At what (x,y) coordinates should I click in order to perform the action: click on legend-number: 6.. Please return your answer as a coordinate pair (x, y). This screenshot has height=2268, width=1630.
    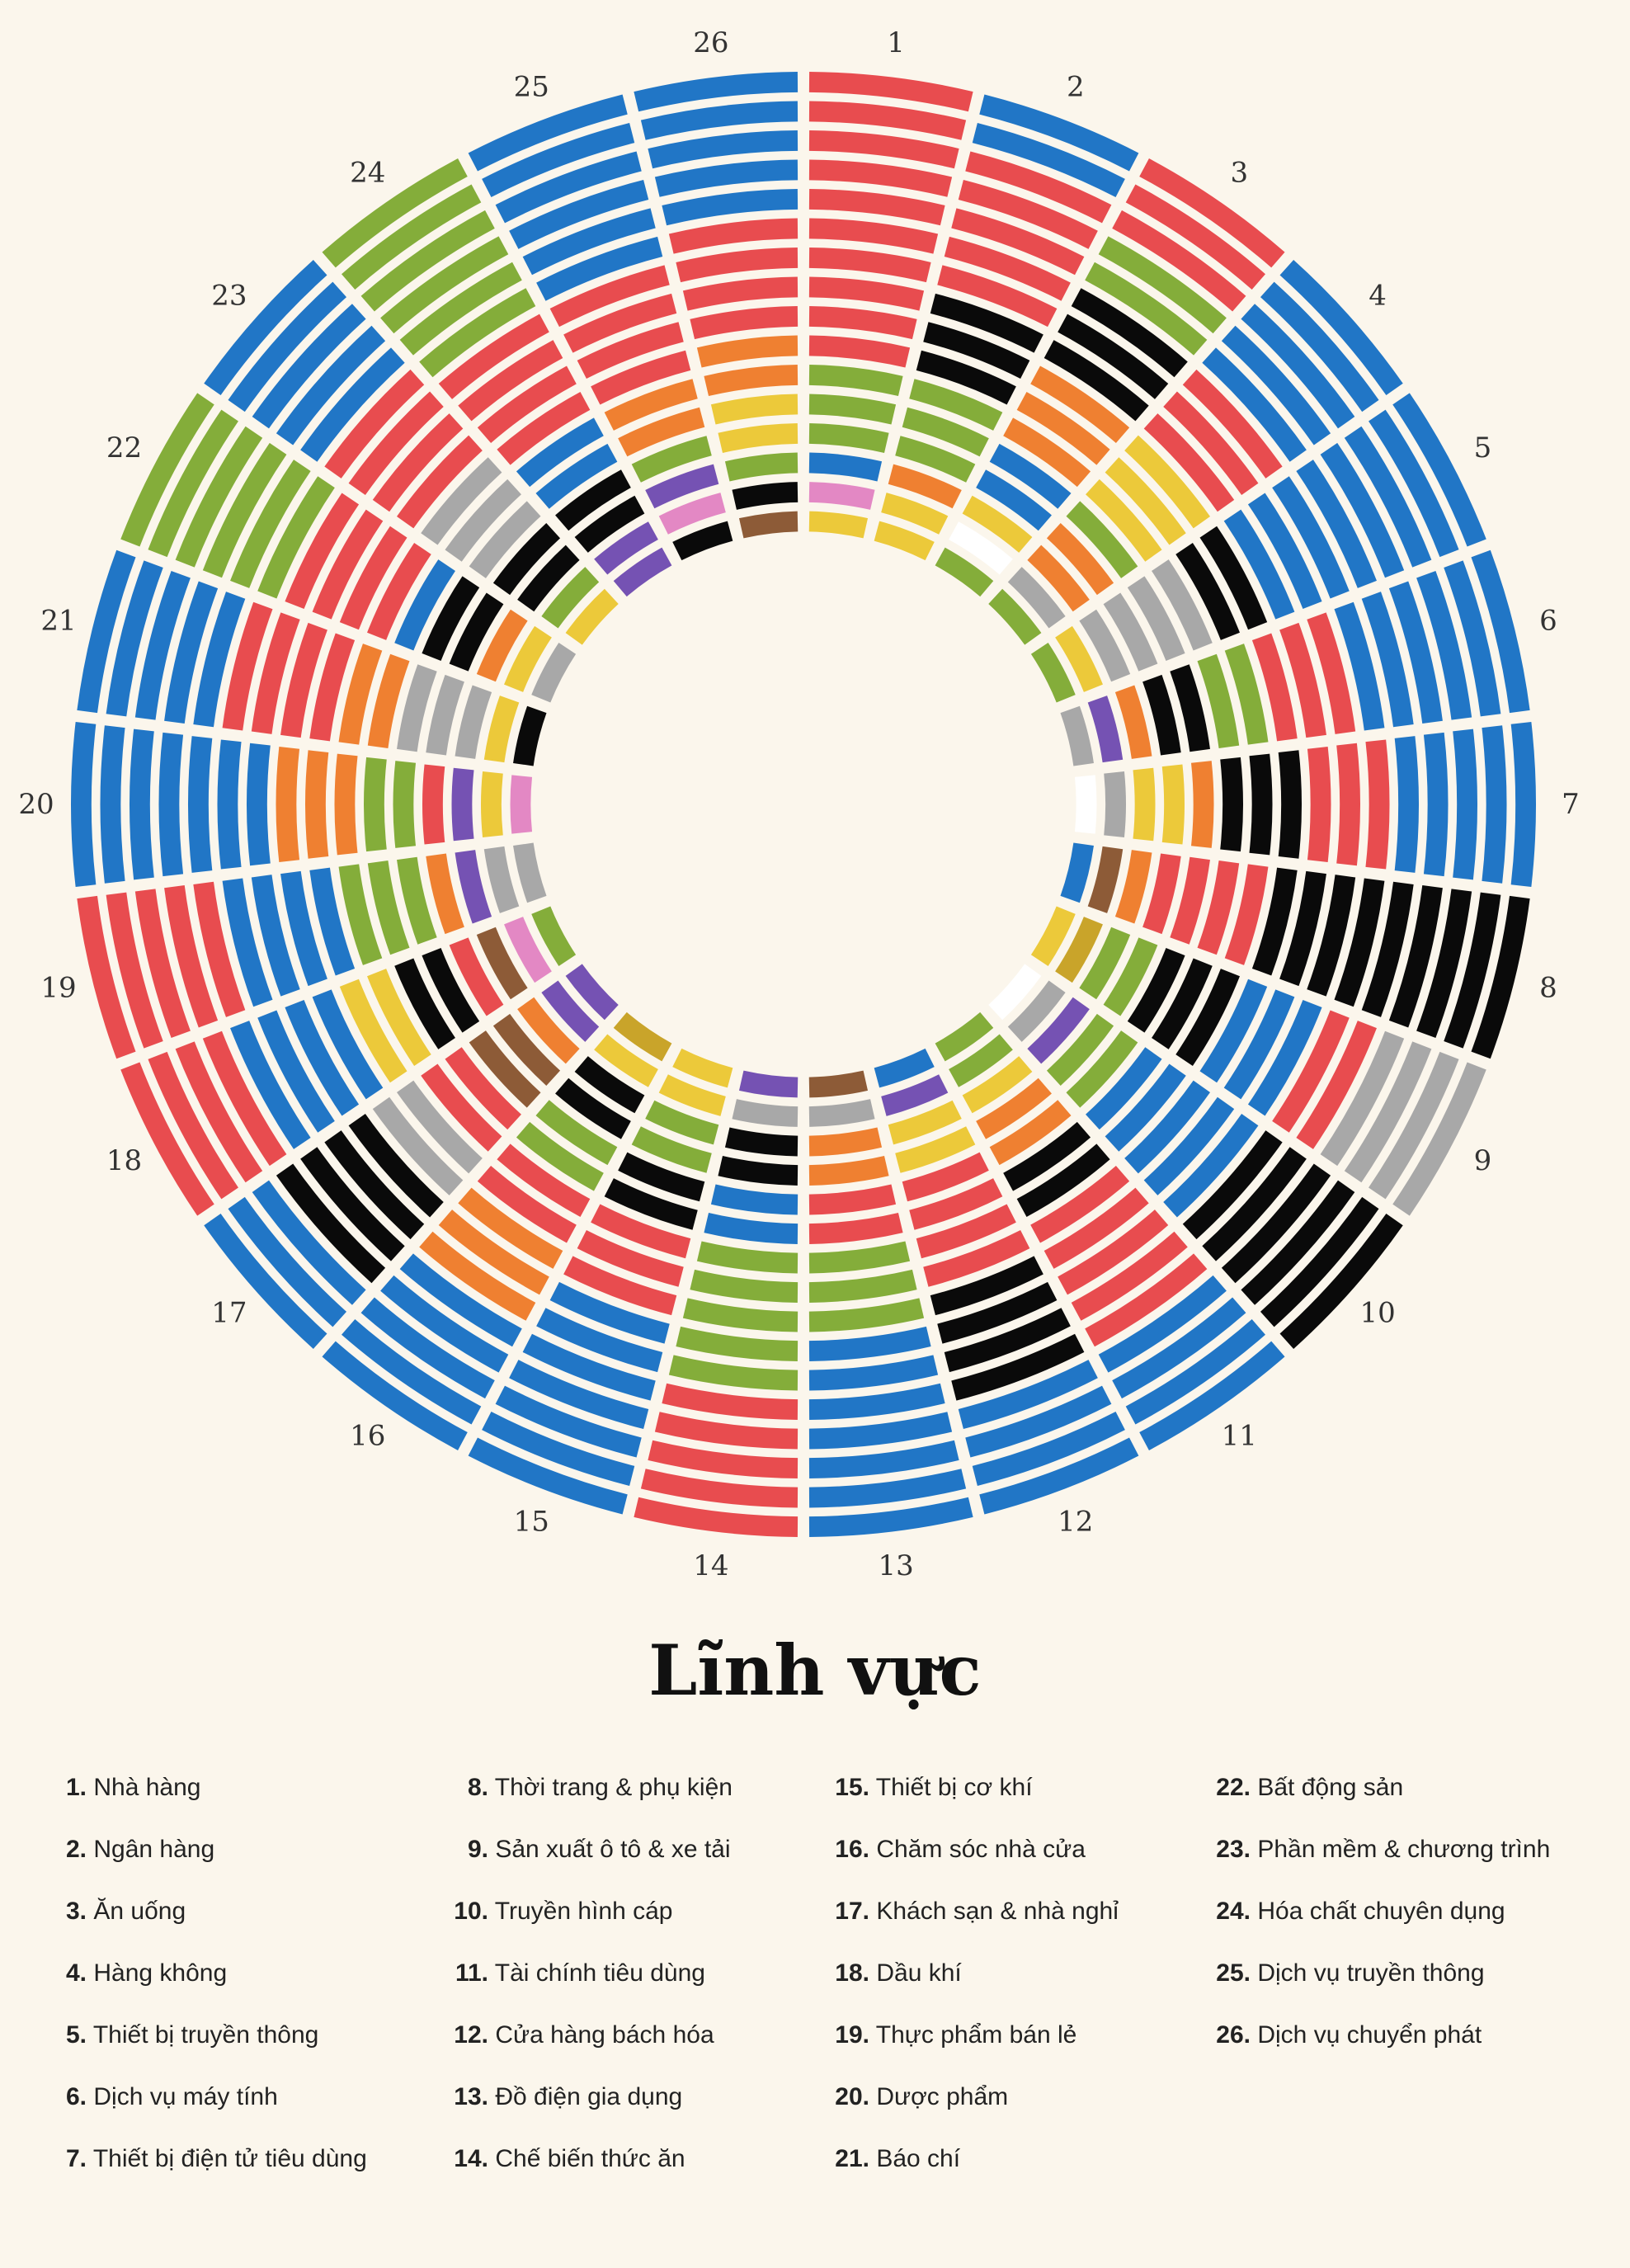
    Looking at the image, I should click on (76, 2097).